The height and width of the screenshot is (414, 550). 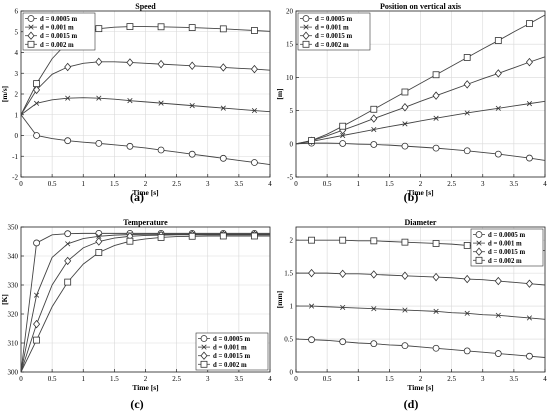 What do you see at coordinates (411, 197) in the screenshot?
I see `caption-b: (b)` at bounding box center [411, 197].